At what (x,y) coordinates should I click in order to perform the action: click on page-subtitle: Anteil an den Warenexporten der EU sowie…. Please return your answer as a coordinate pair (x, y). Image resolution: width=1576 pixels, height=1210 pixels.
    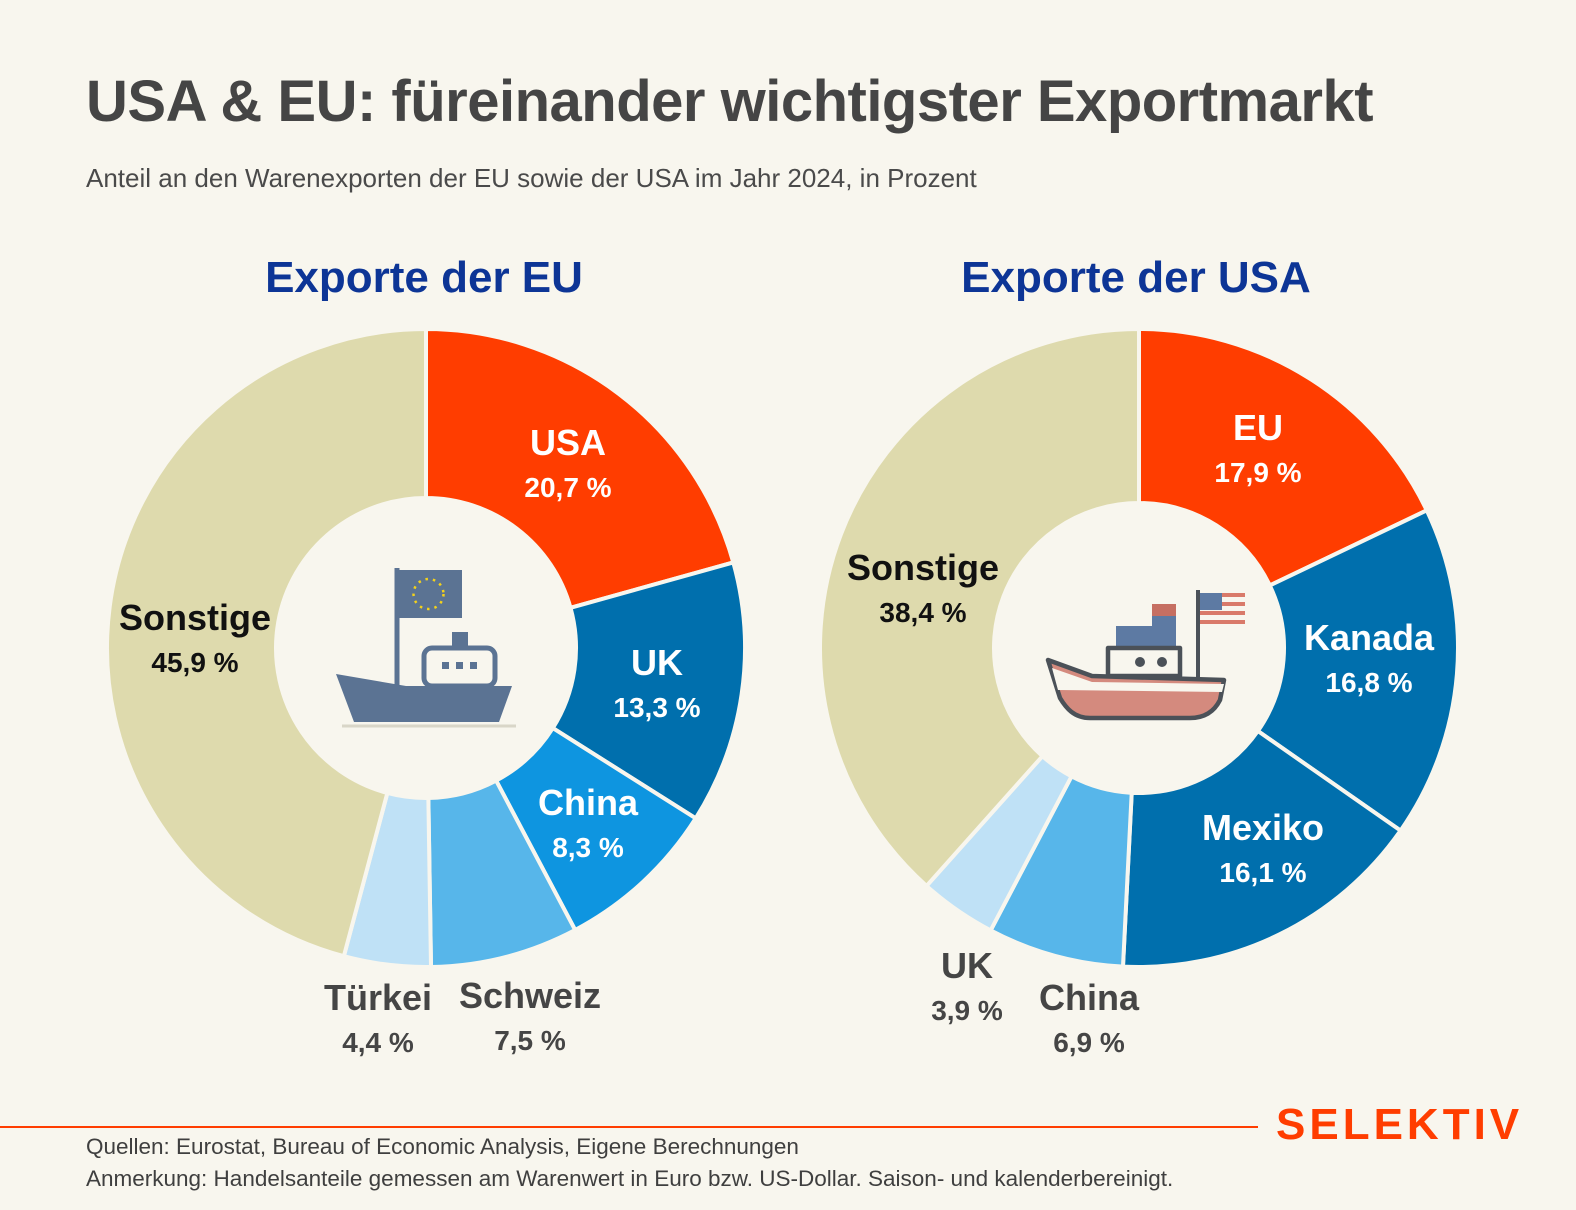
    Looking at the image, I should click on (531, 178).